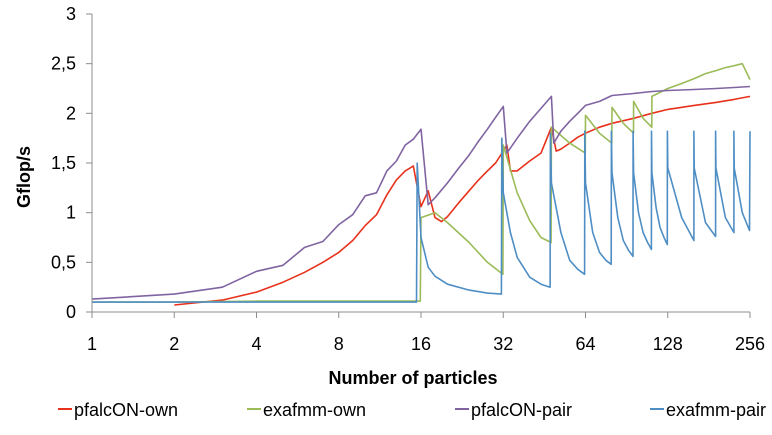  I want to click on legend-label: exafmm-pair, so click(716, 410).